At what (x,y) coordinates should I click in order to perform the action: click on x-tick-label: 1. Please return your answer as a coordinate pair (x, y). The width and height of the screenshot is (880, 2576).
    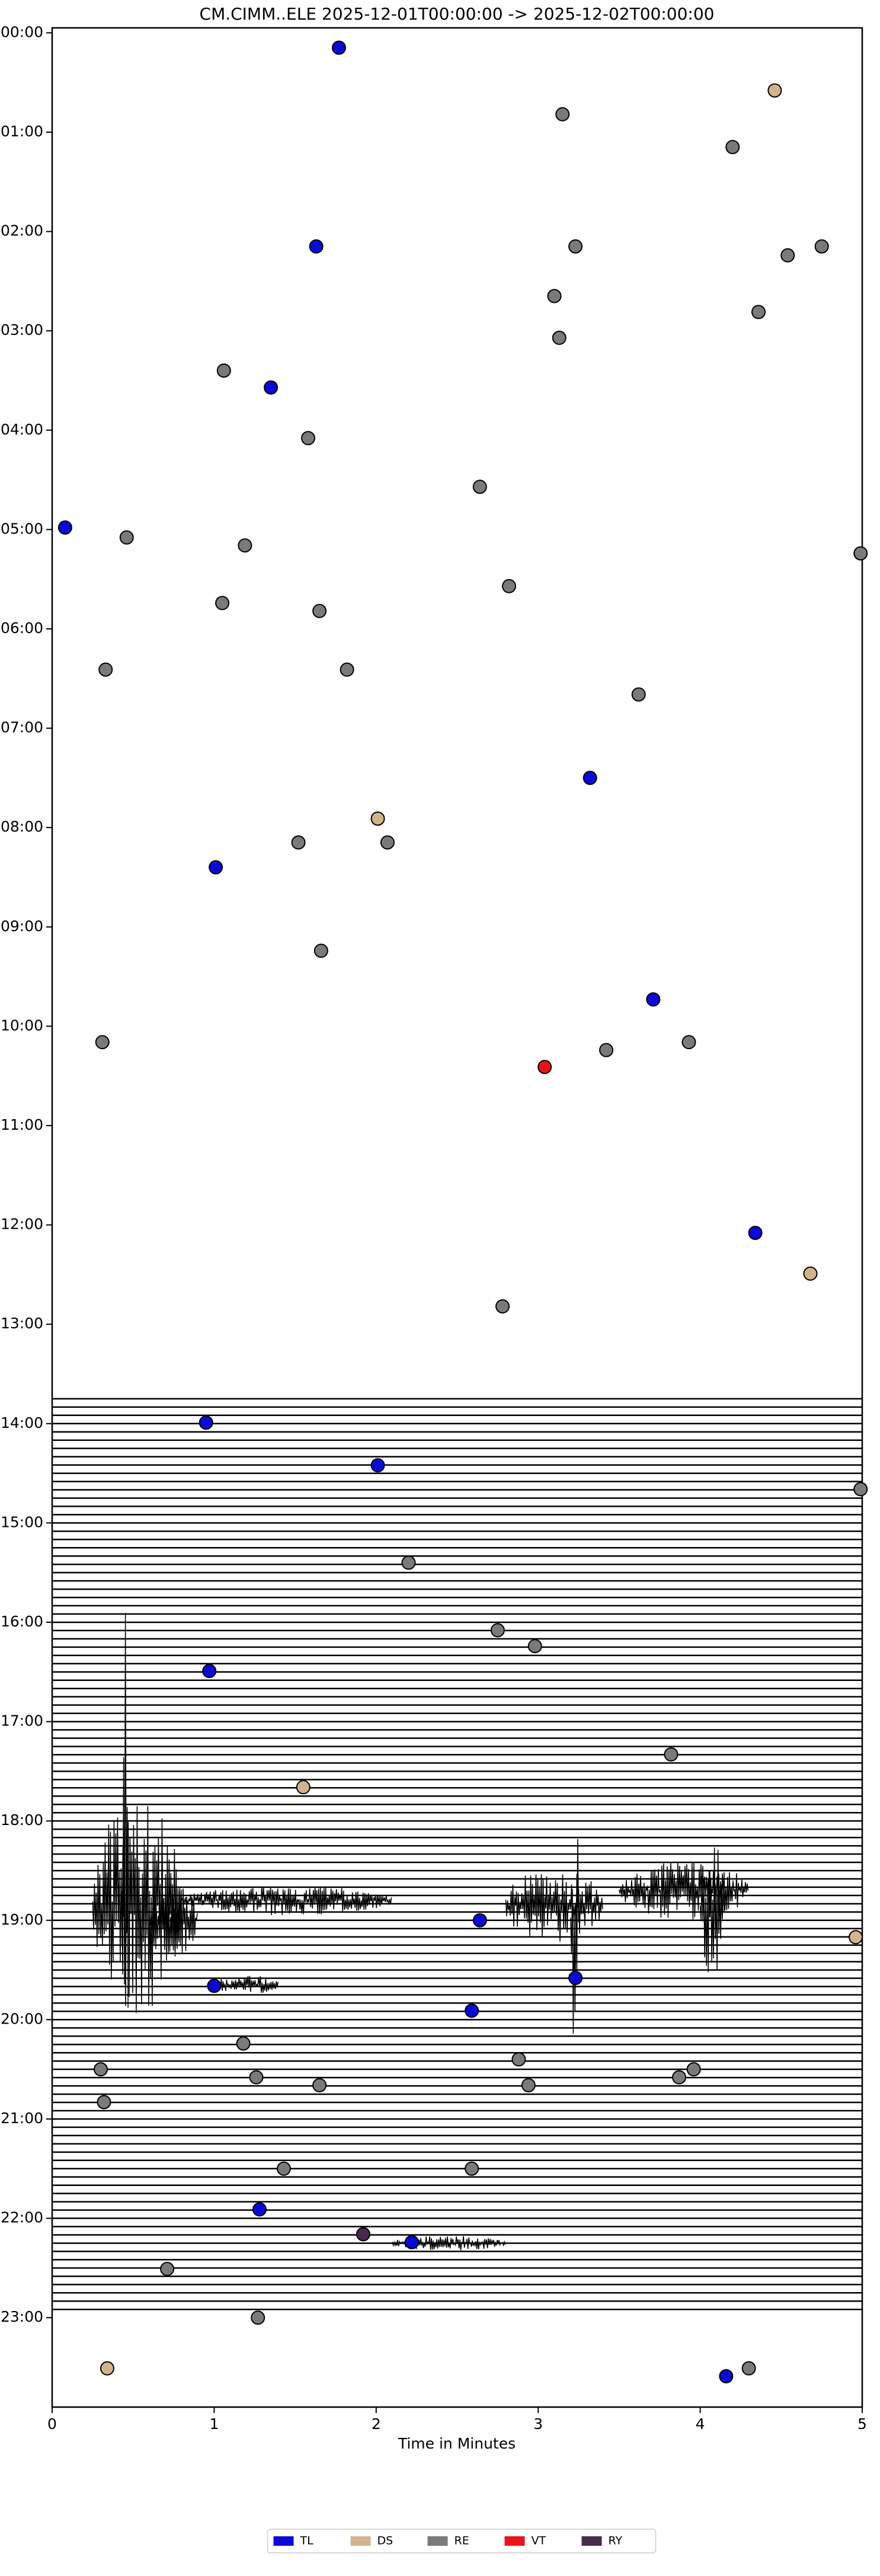
    Looking at the image, I should click on (214, 2424).